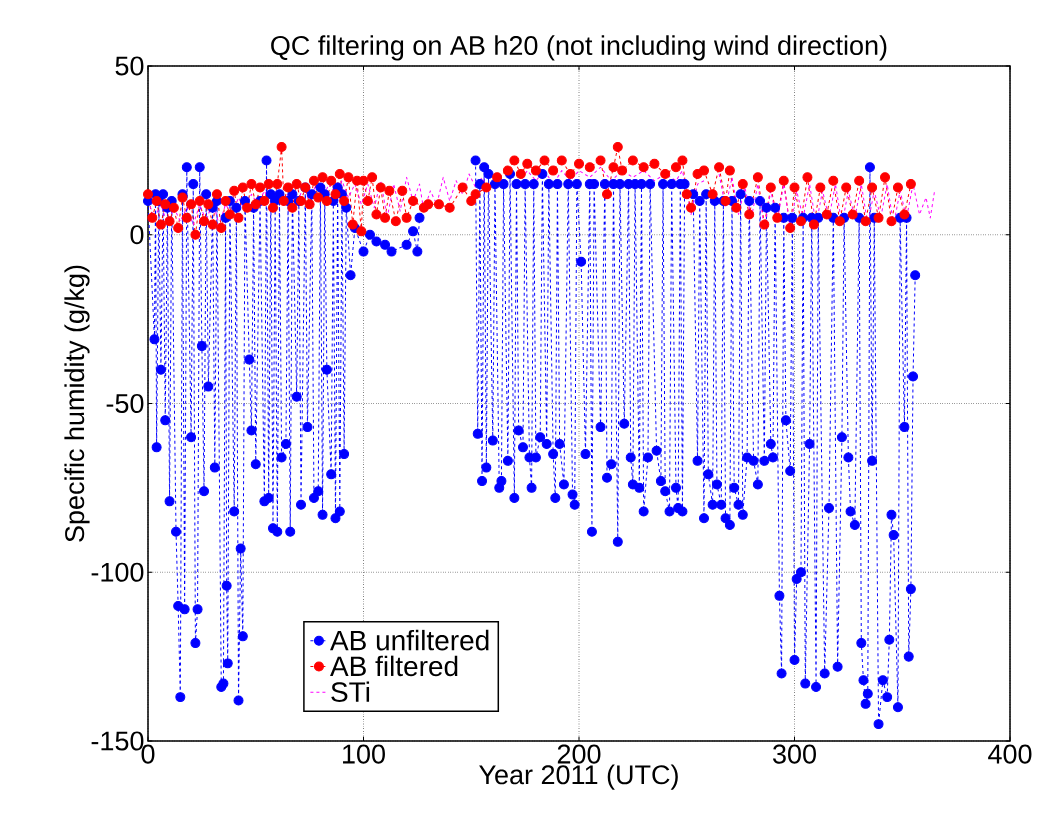  Describe the element at coordinates (137, 235) in the screenshot. I see `y-tick-label: 0` at that location.